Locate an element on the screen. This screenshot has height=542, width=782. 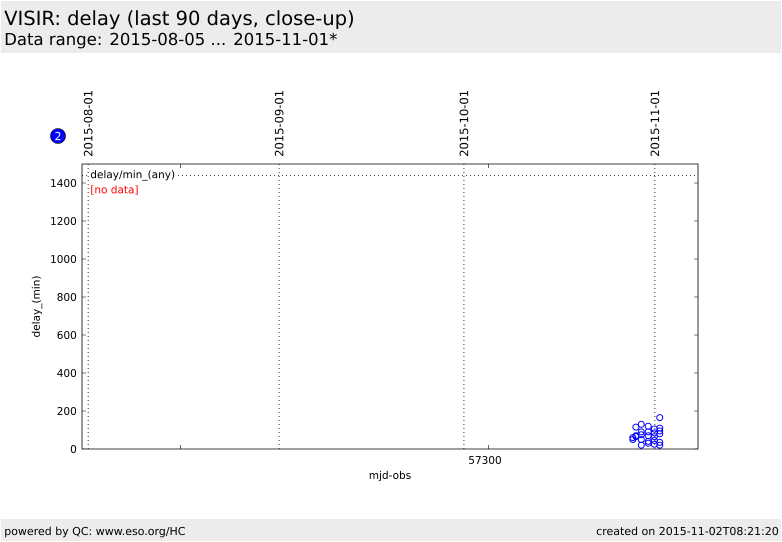
y-axis-title: delay_(min) is located at coordinates (37, 306).